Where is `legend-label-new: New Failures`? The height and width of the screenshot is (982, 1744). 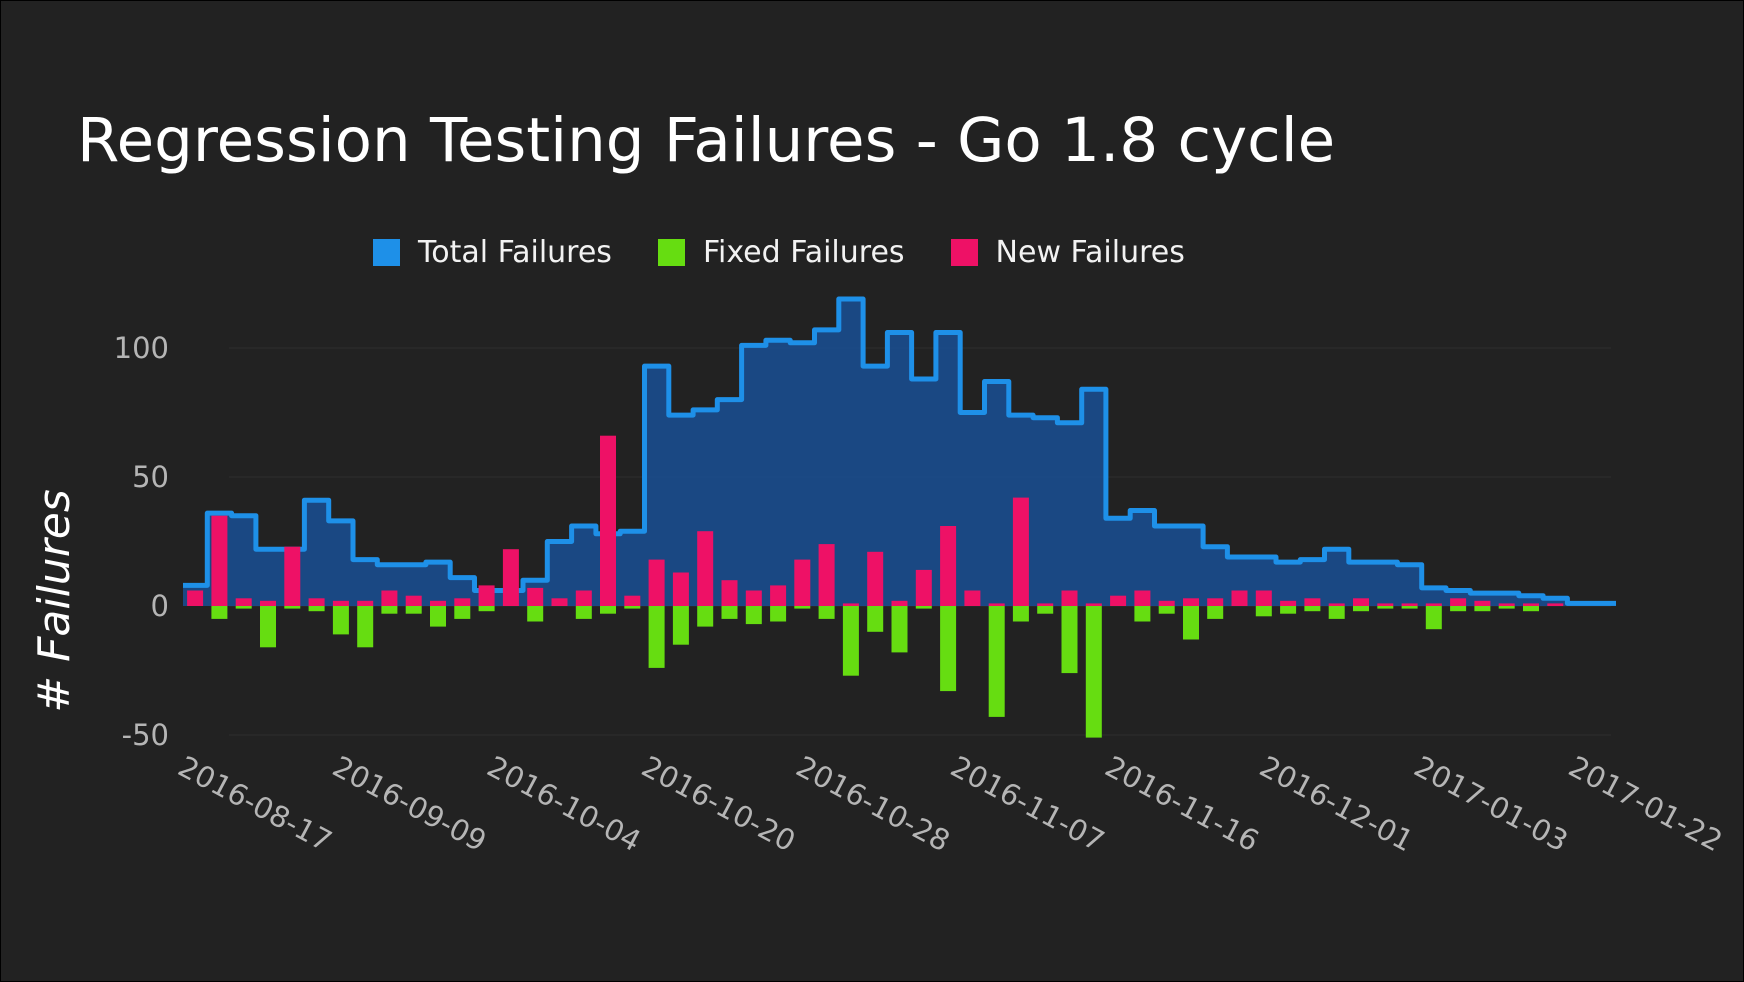
legend-label-new: New Failures is located at coordinates (1090, 252).